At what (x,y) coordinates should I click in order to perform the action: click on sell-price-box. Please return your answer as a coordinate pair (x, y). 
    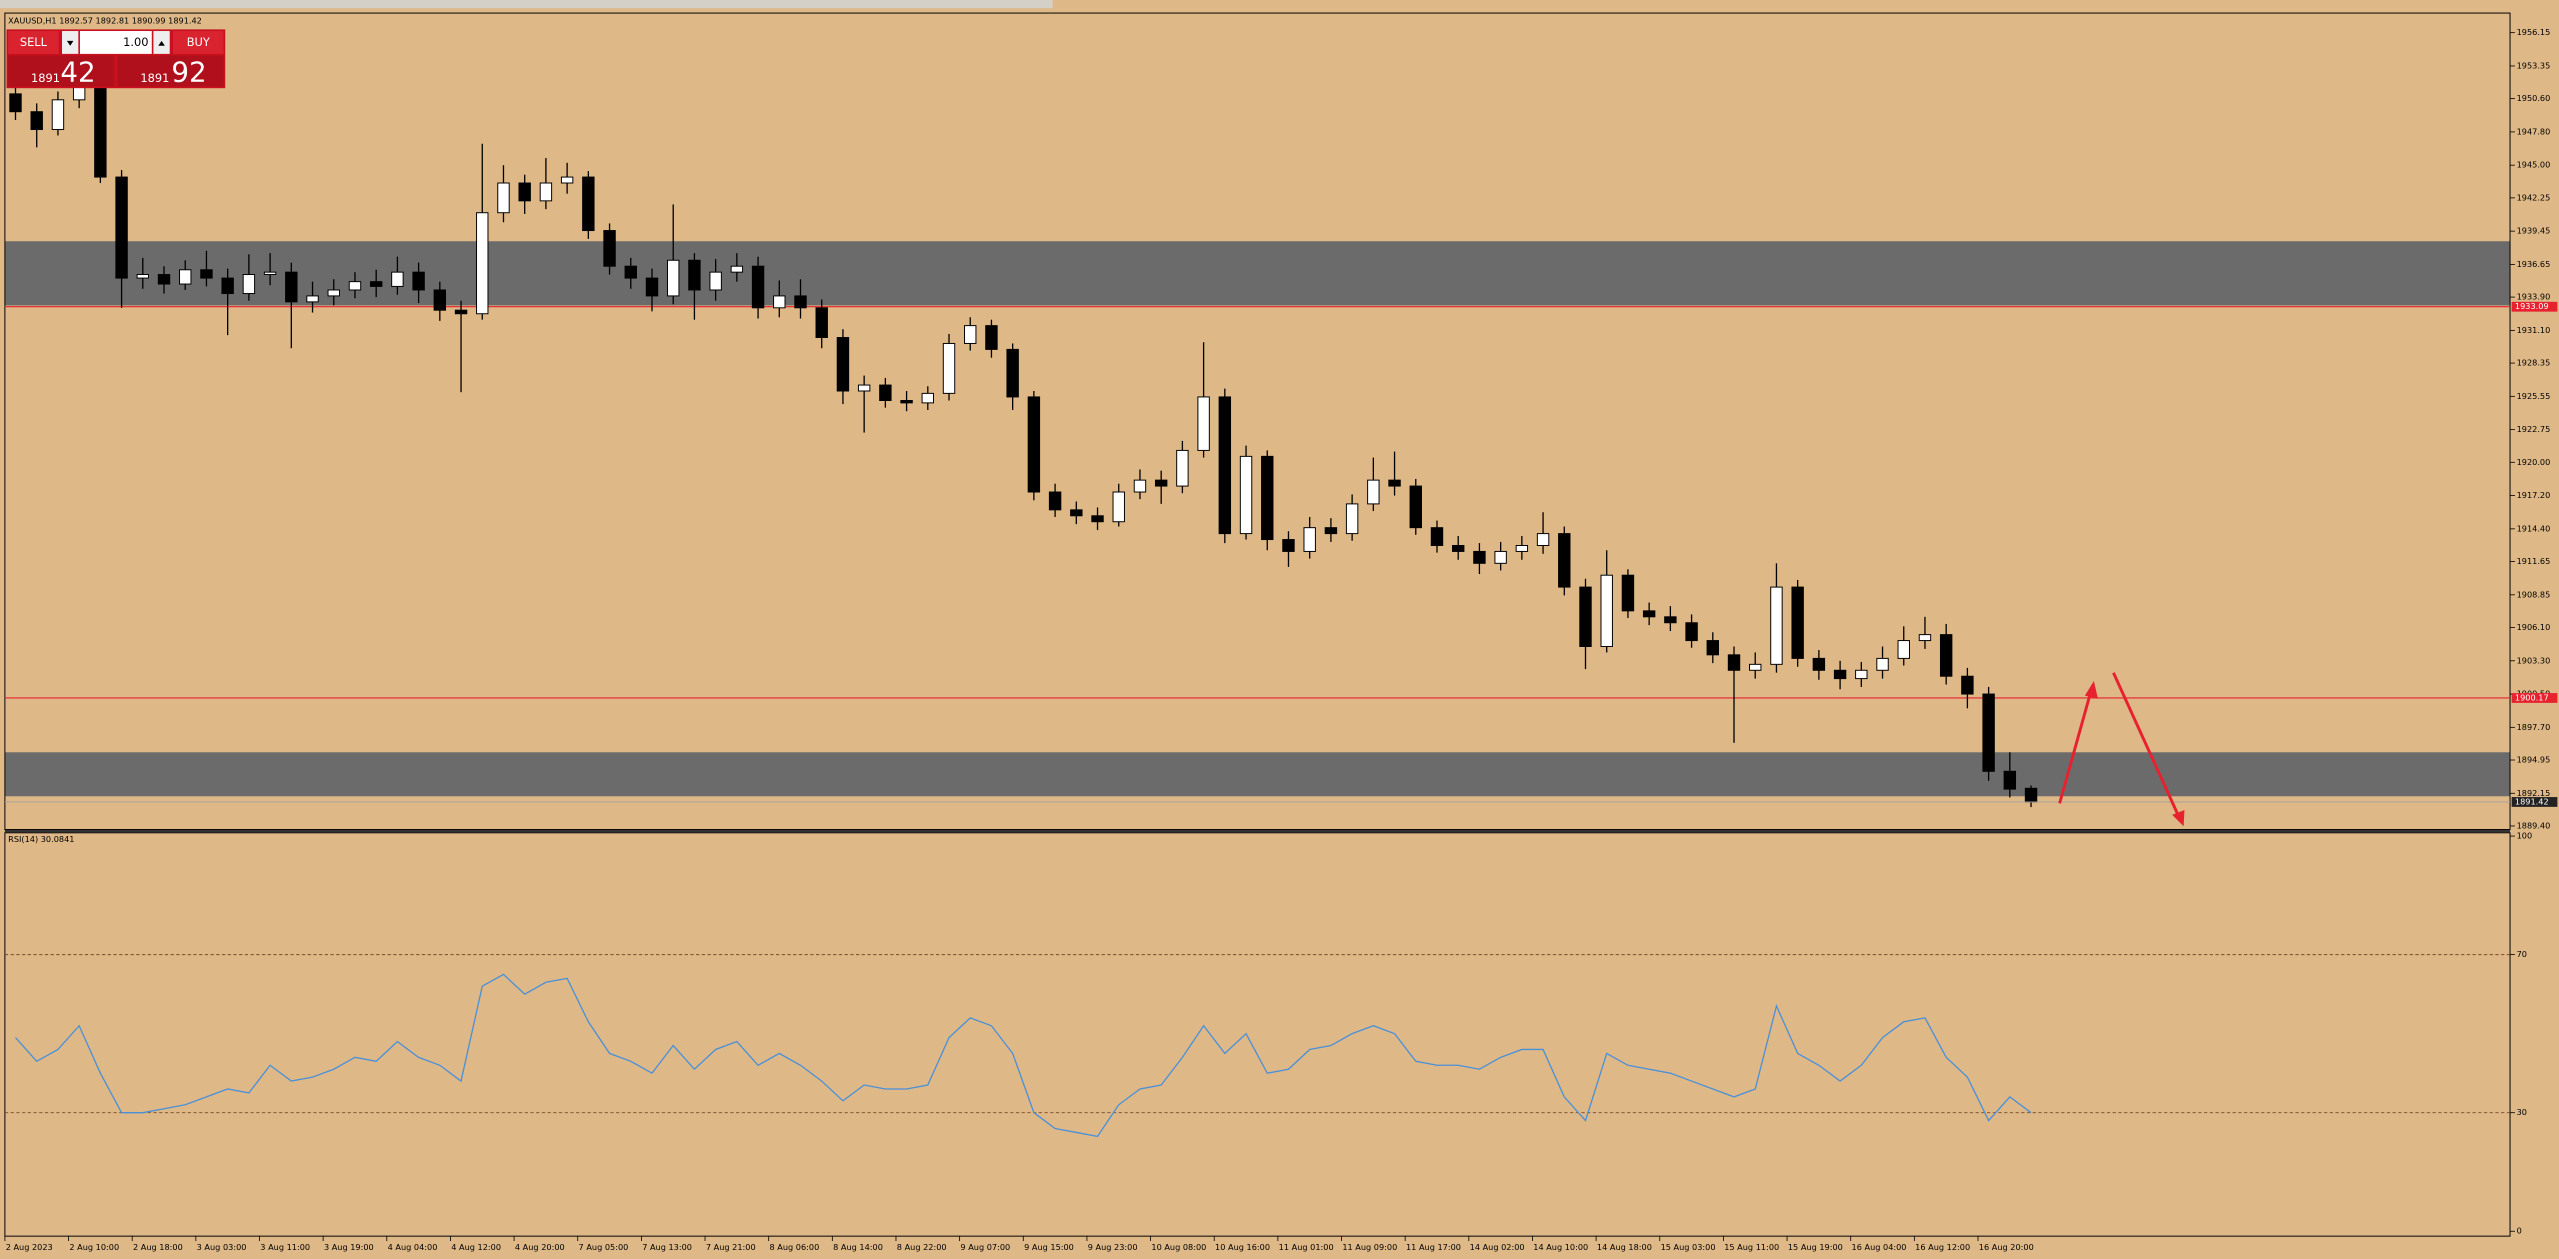
    Looking at the image, I should click on (61, 71).